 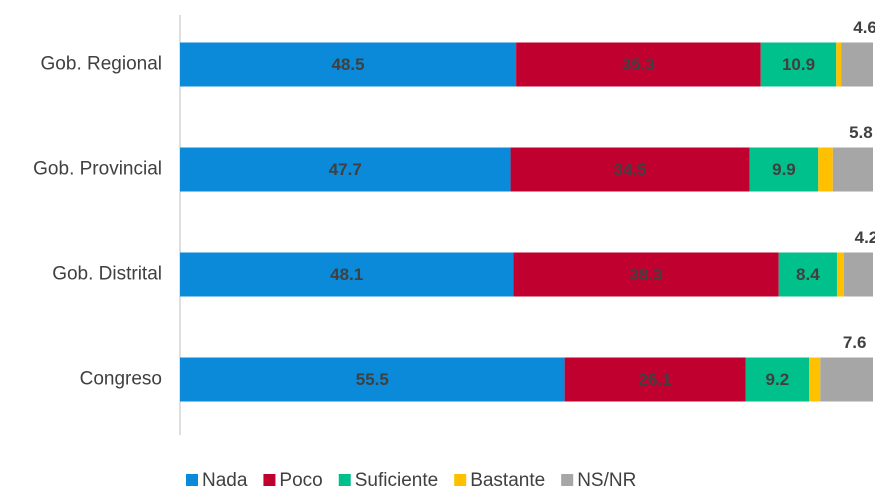 I want to click on data-label: 4.6, so click(x=864, y=27).